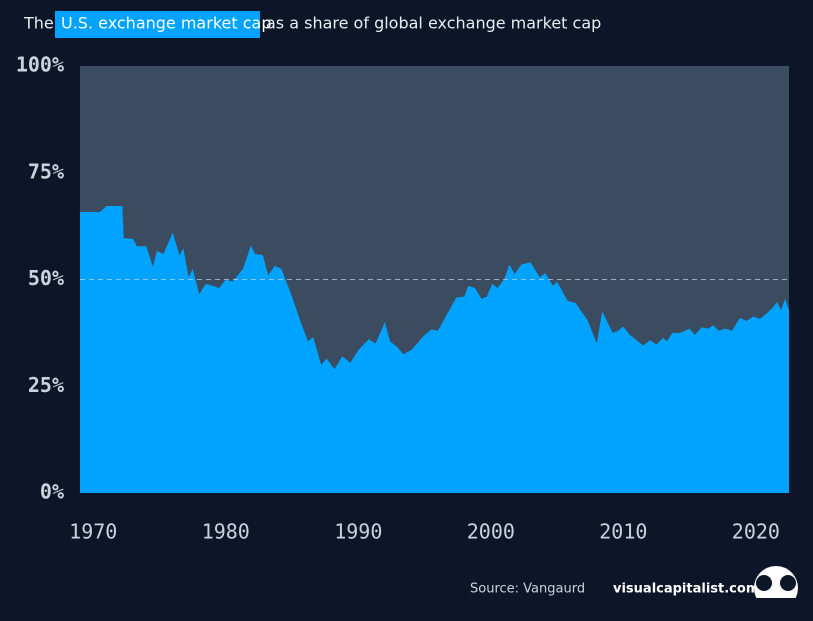 This screenshot has height=621, width=813. What do you see at coordinates (491, 532) in the screenshot?
I see `x-tick-label: 2000` at bounding box center [491, 532].